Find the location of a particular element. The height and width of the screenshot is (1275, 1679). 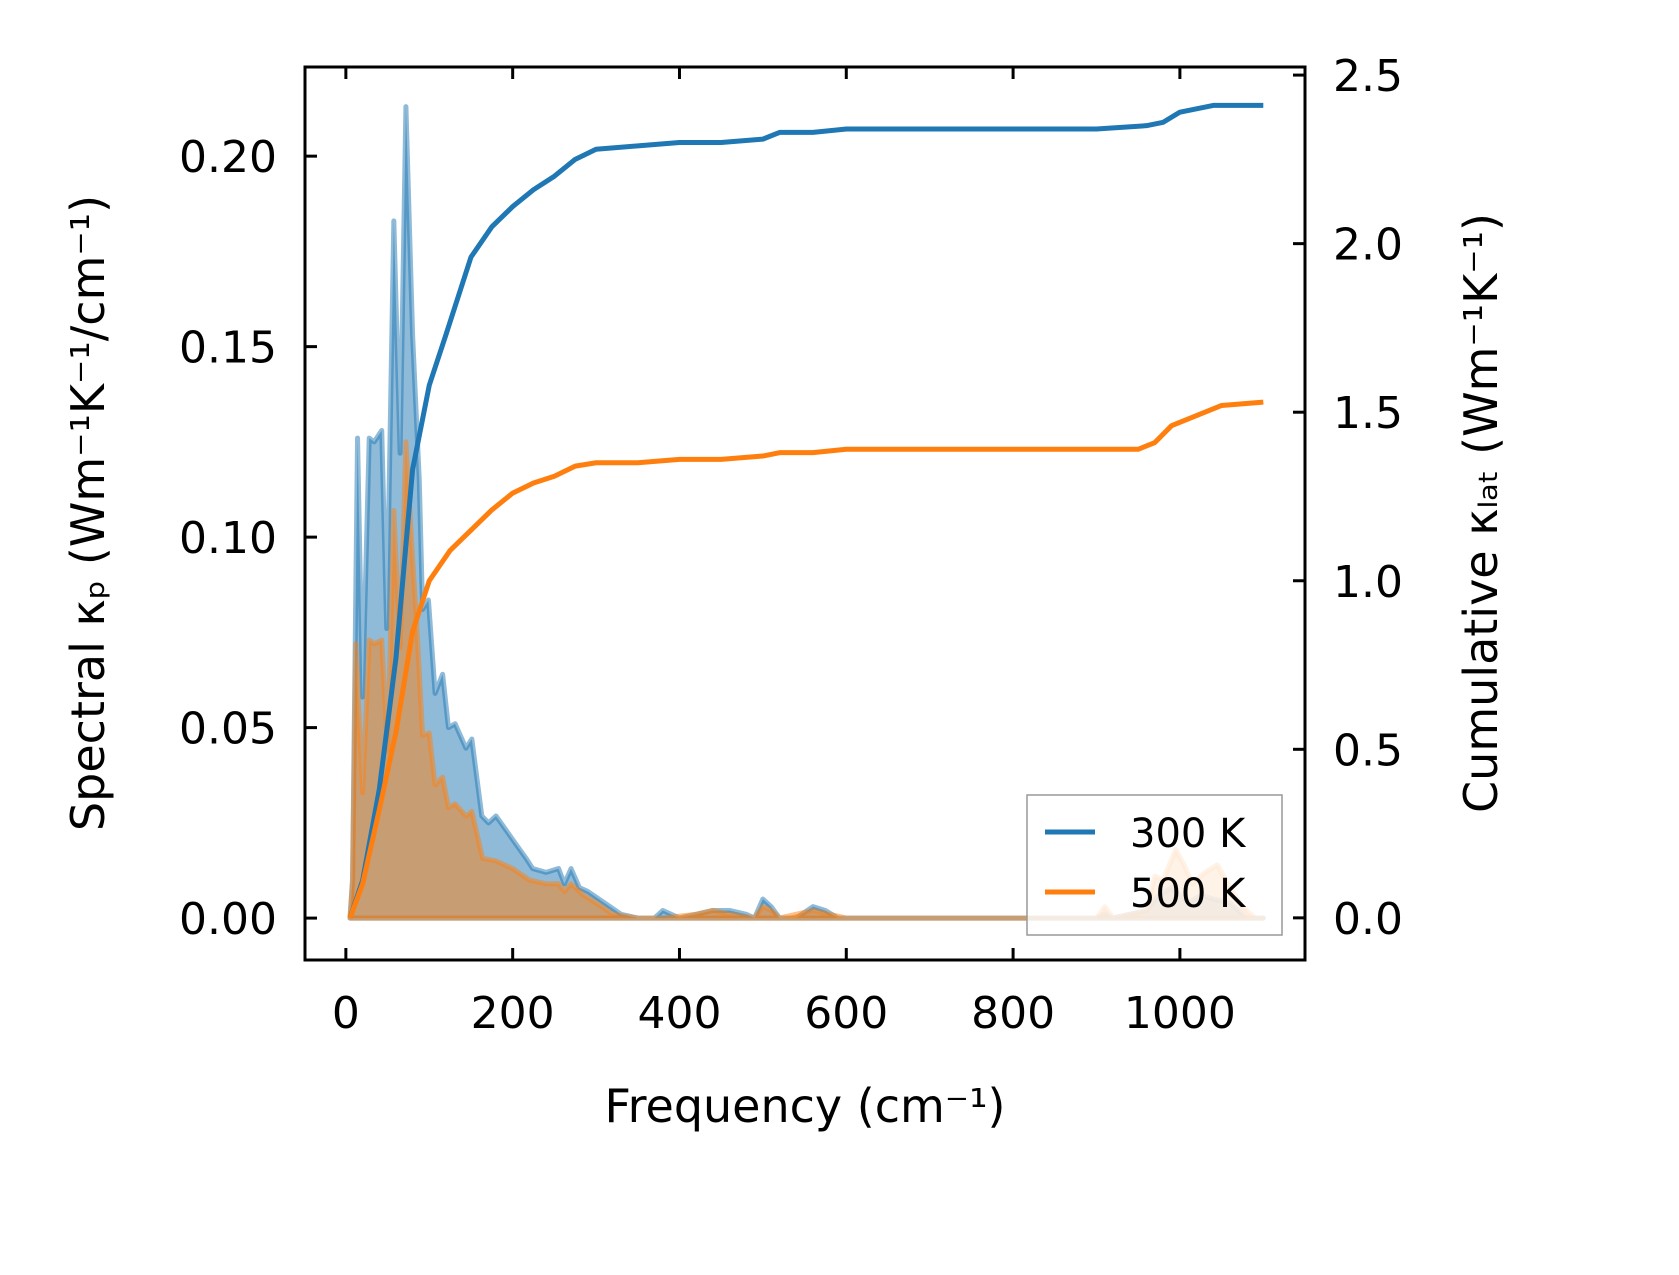

y-right-tick-label: 0.0 is located at coordinates (1368, 919).